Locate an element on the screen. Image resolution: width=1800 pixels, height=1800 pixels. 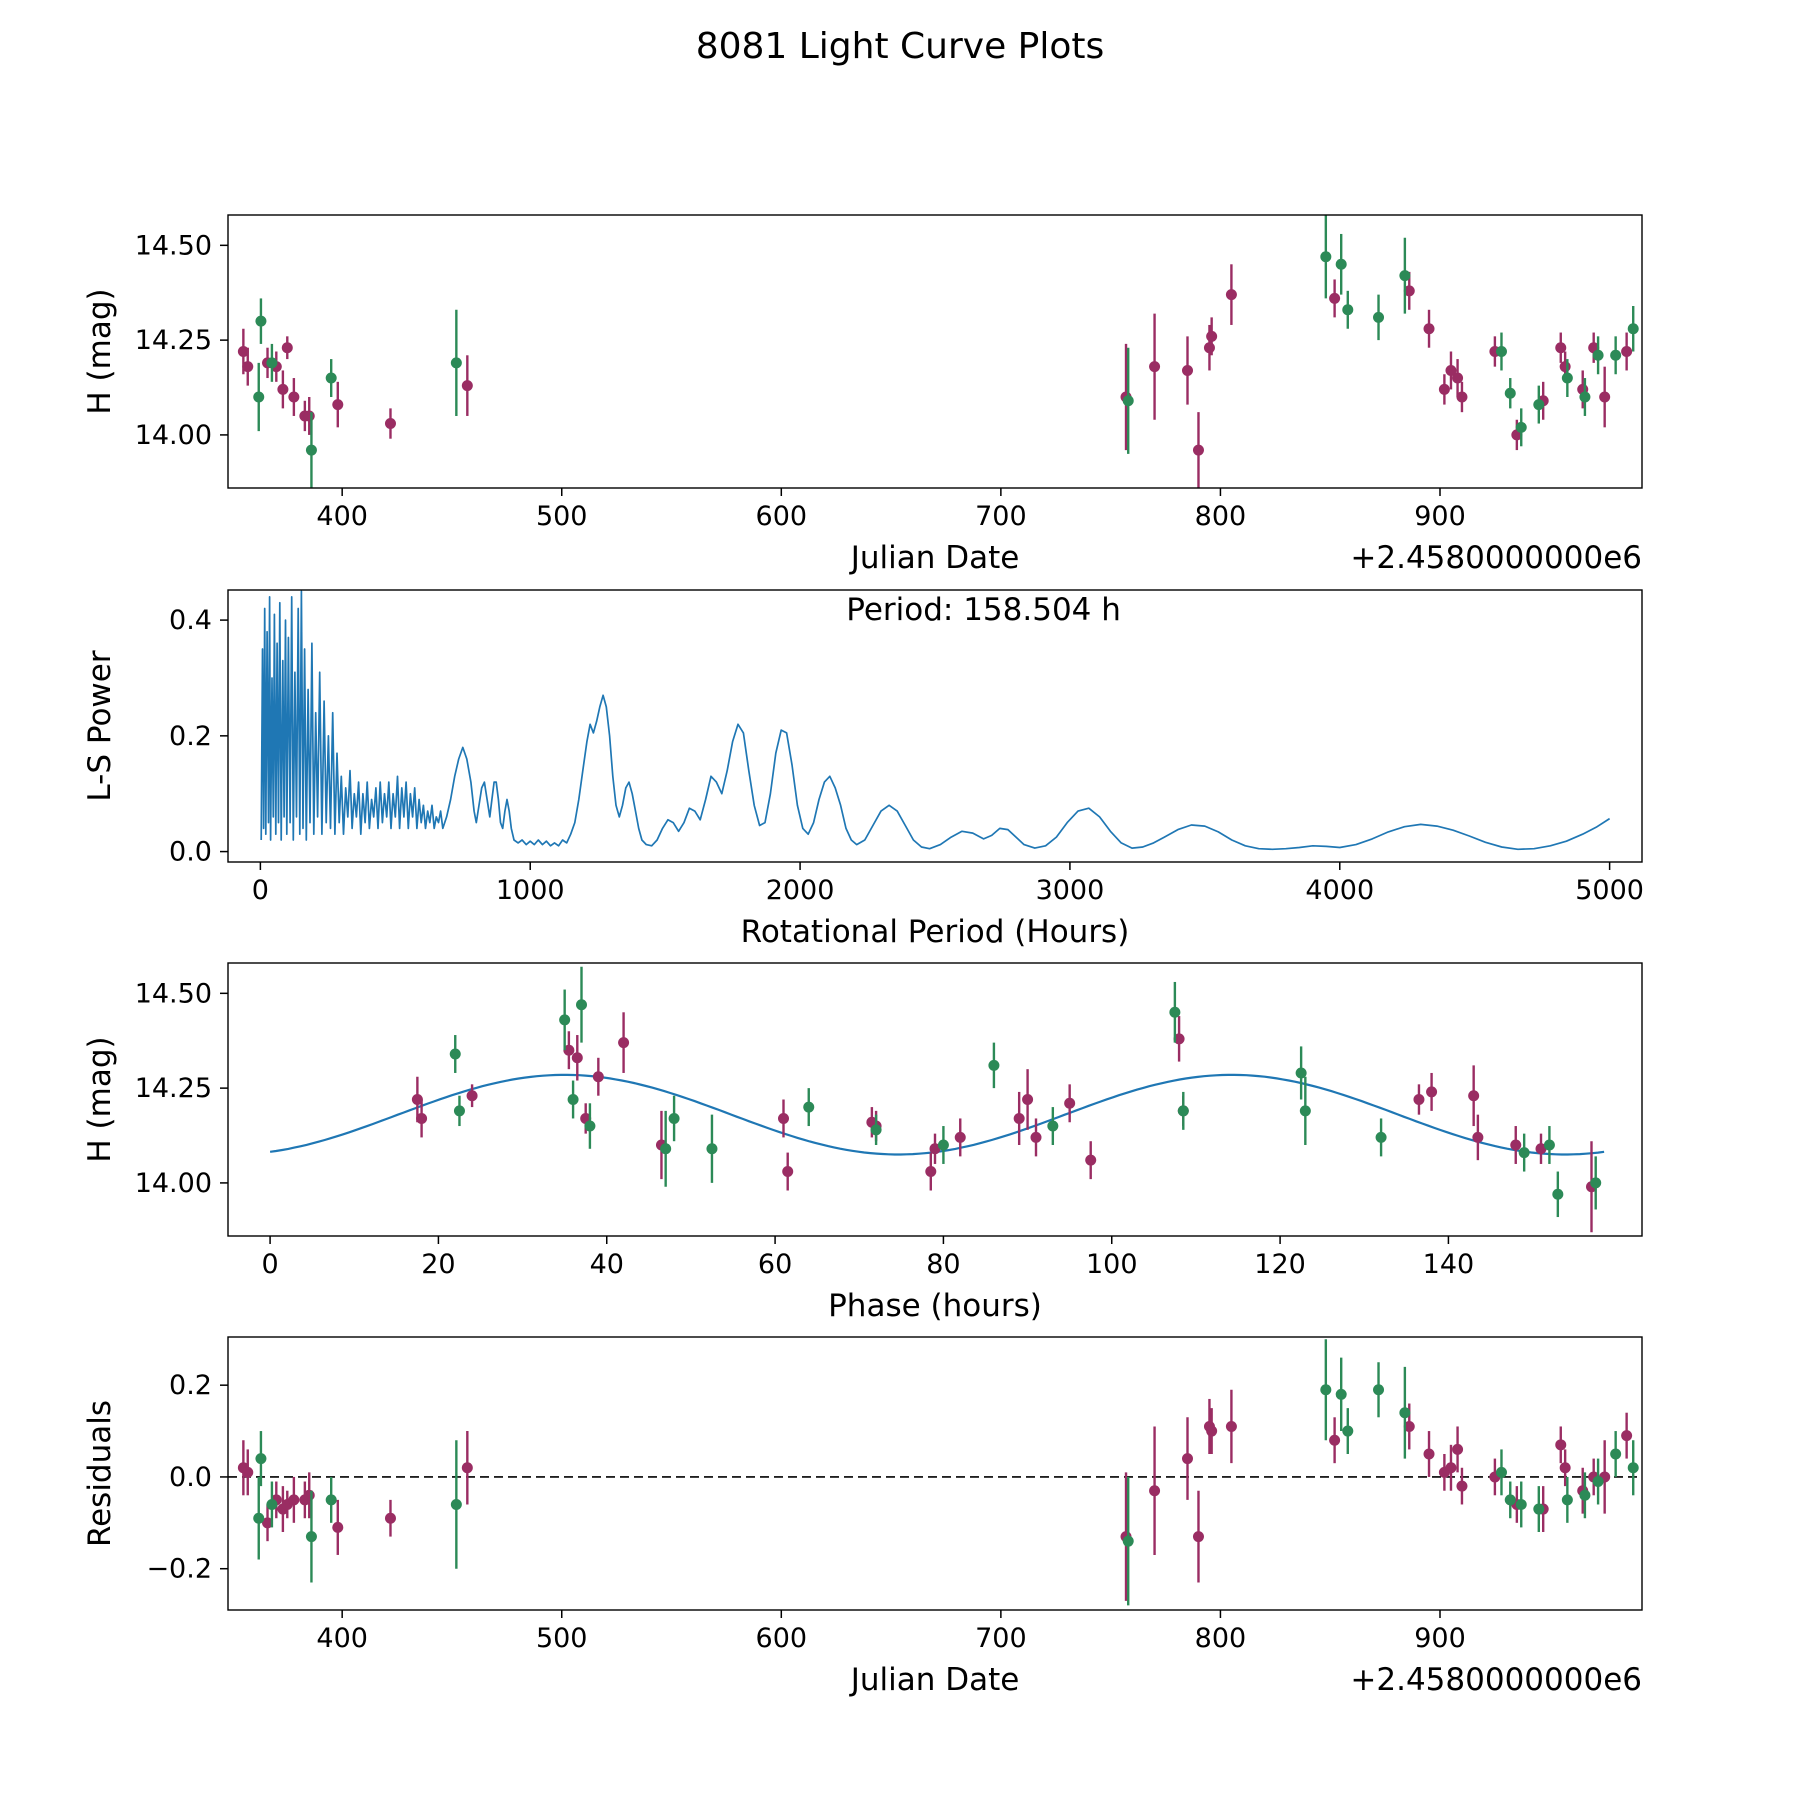
phase-observations-a is located at coordinates (1004, 1122).